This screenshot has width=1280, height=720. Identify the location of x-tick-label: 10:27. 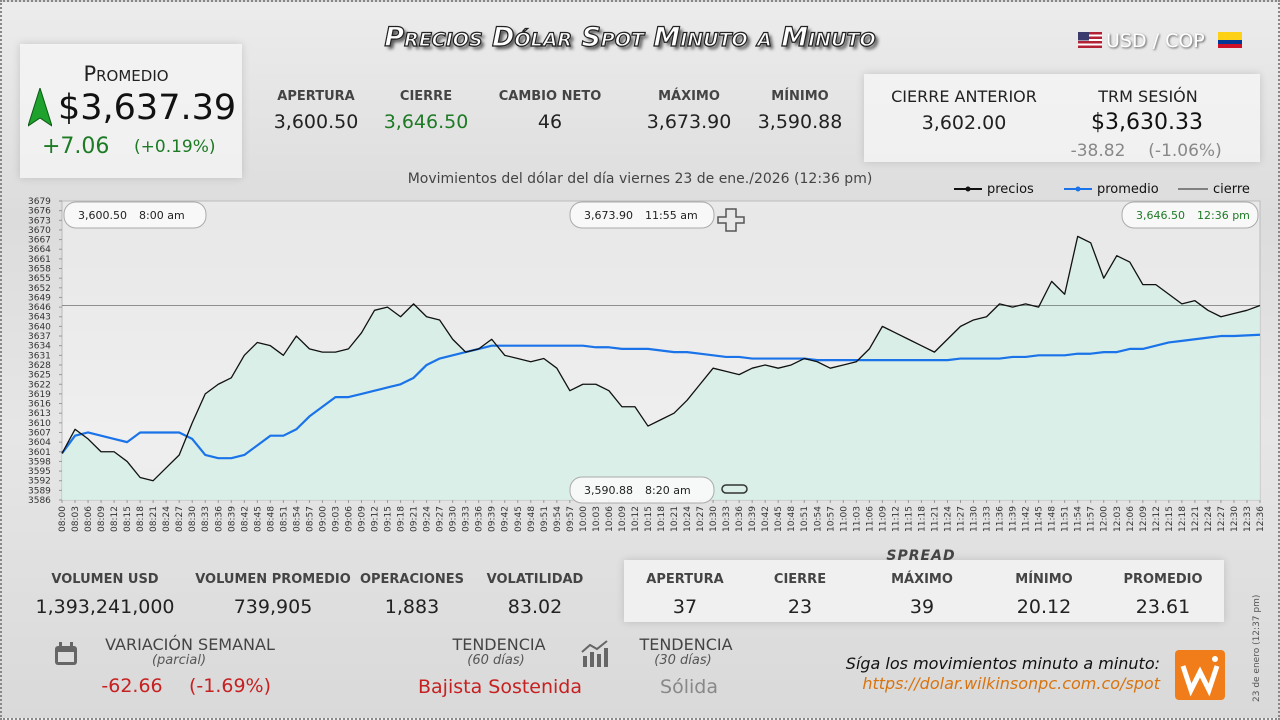
(701, 519).